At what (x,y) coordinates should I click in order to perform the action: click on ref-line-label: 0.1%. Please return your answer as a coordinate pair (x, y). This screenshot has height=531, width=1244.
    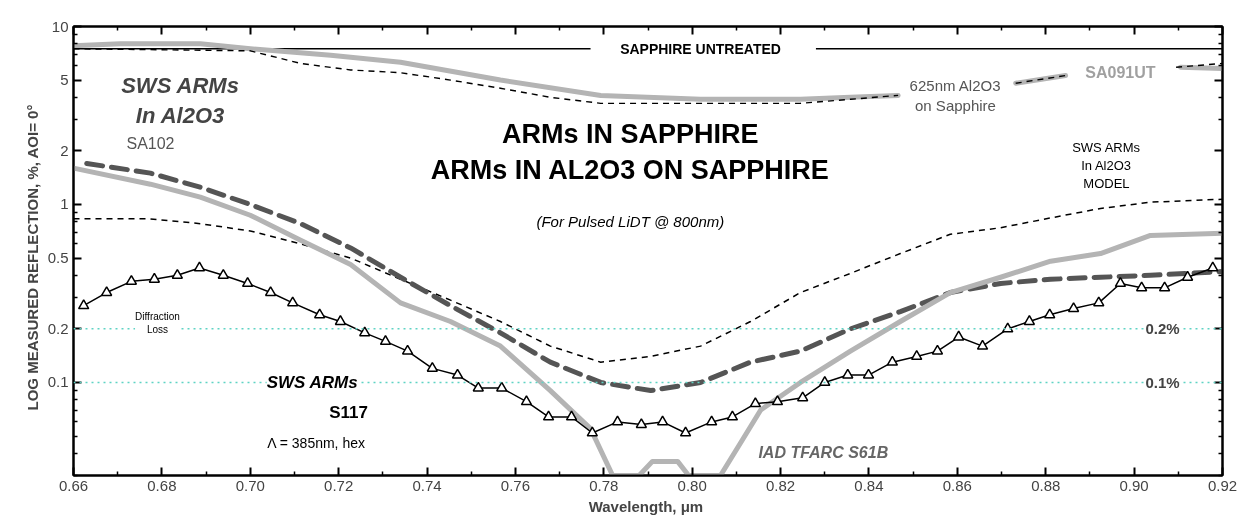
    Looking at the image, I should click on (1162, 382).